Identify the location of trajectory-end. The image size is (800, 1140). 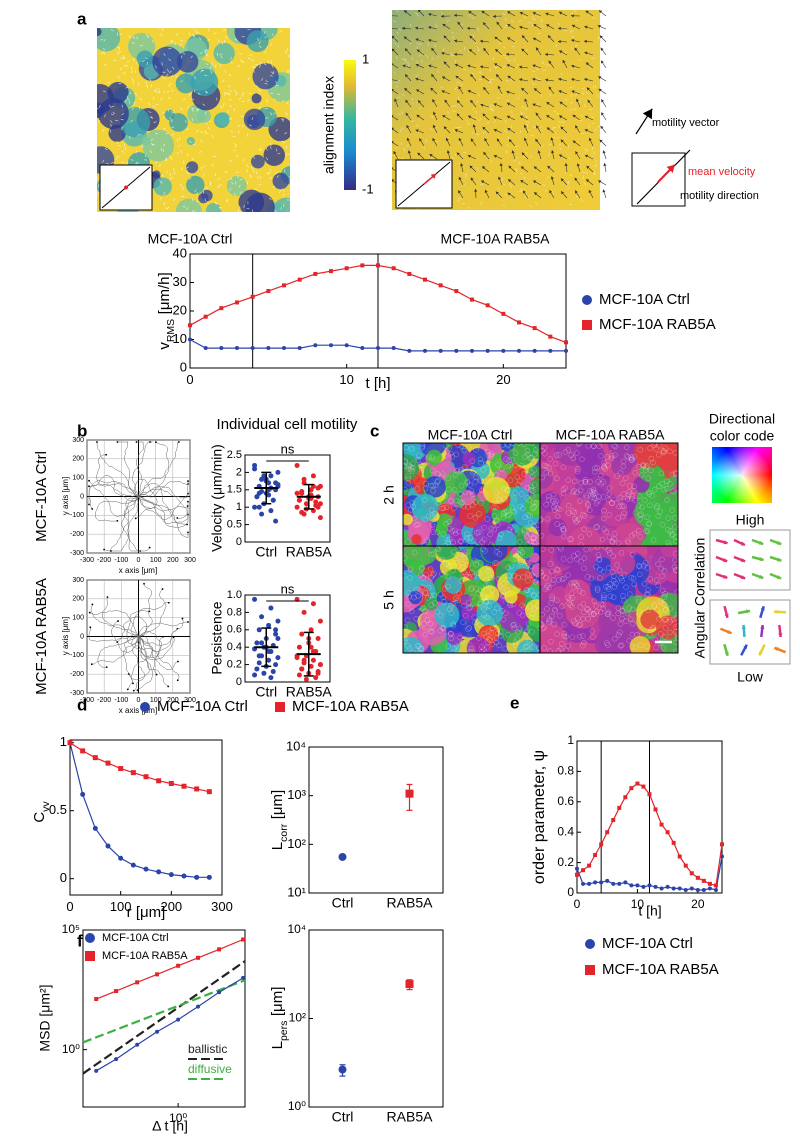
(155, 442).